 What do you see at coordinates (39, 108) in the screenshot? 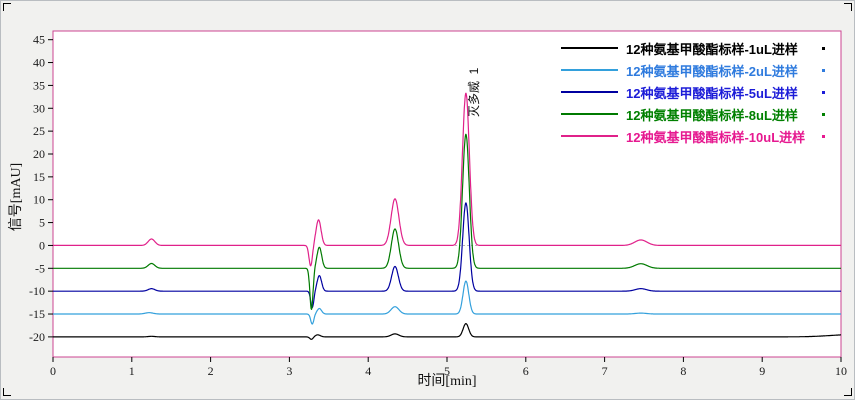
I see `y-tick-label: 30` at bounding box center [39, 108].